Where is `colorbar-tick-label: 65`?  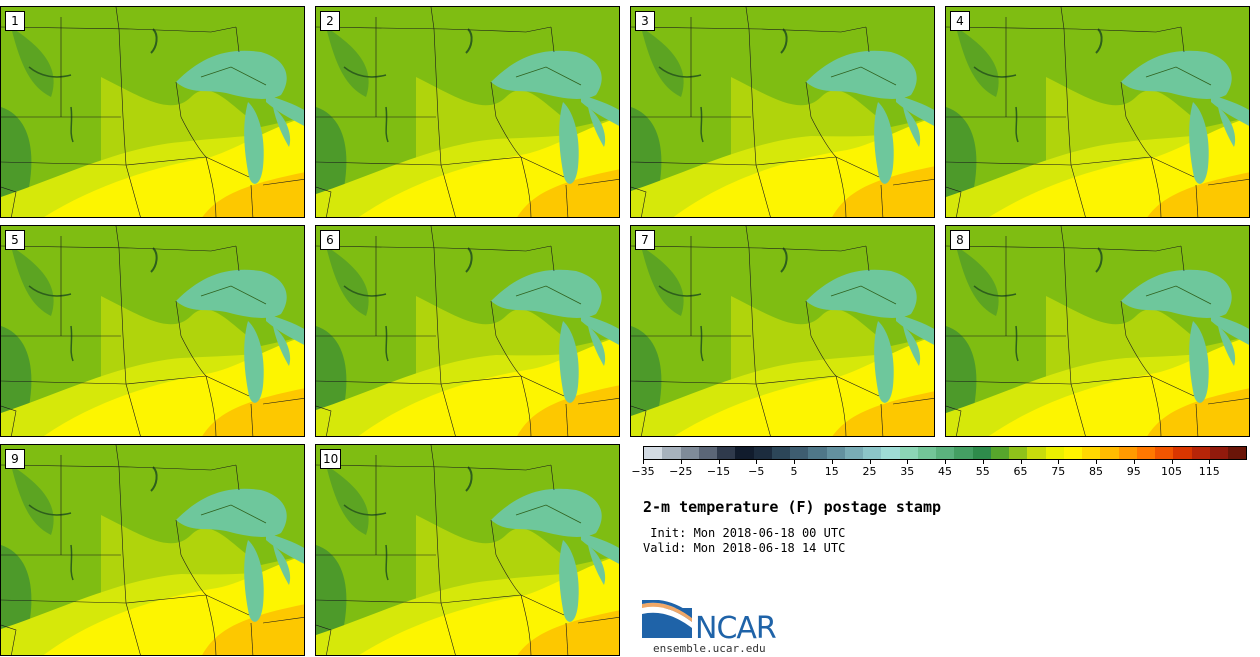
colorbar-tick-label: 65 is located at coordinates (1020, 471).